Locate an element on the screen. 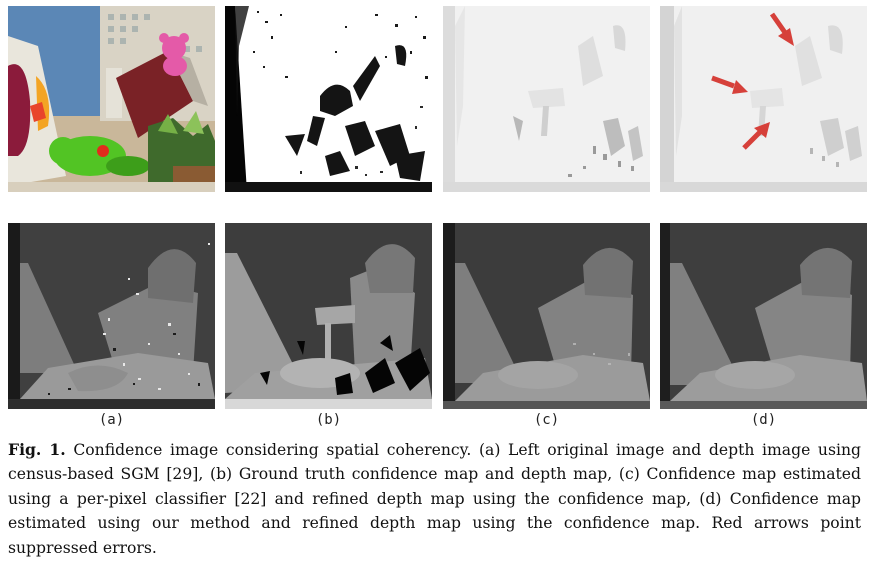 Image resolution: width=869 pixels, height=568 pixels. subfigure-label-b: (b) is located at coordinates (328, 420).